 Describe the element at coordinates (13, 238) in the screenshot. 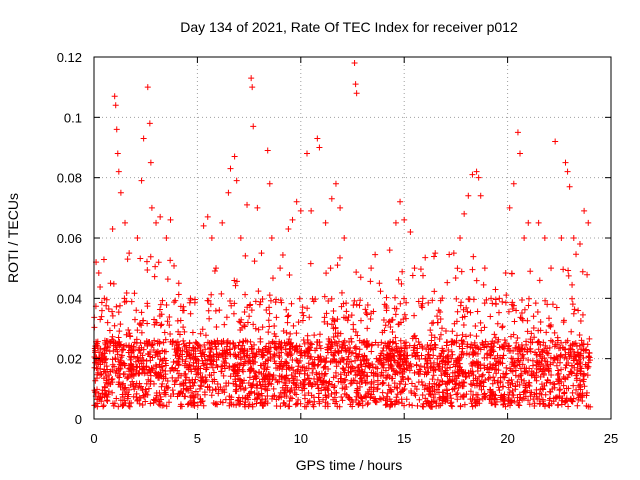

I see `y-axis-label: ROTI / TECUs` at that location.